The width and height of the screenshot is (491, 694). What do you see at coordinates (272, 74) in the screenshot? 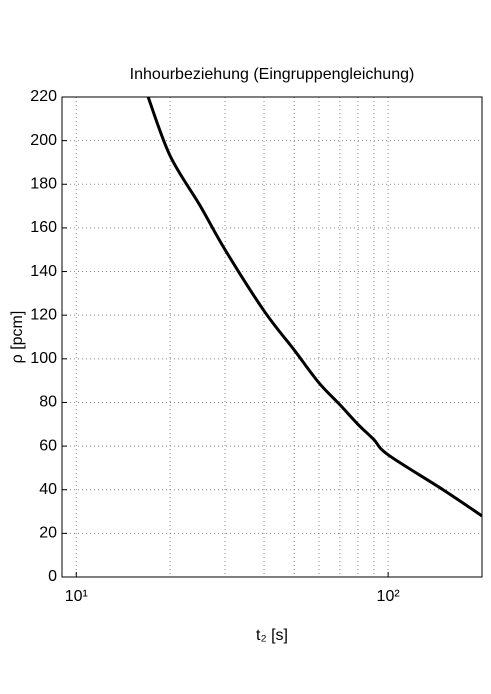
I see `chart-title: Inhourbeziehung (Eingruppengleichung)` at bounding box center [272, 74].